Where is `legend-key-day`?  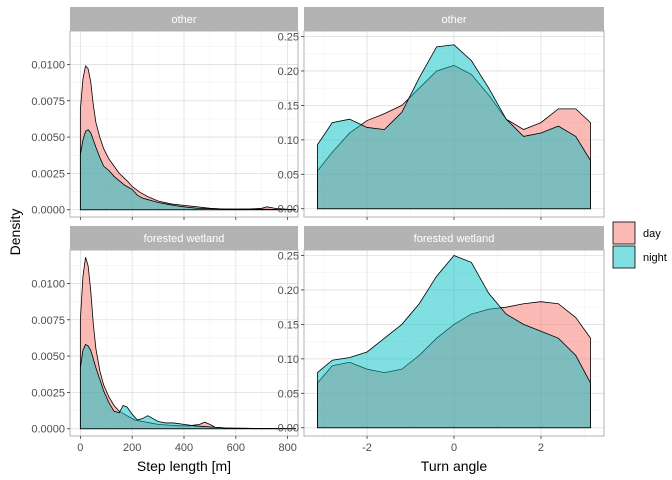 legend-key-day is located at coordinates (624, 233).